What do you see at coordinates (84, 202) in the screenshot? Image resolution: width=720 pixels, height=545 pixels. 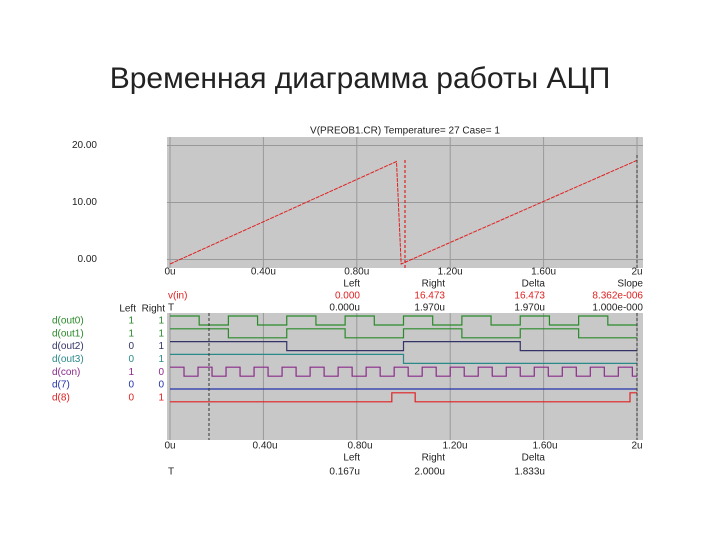 I see `y-tick-label: 10.00` at bounding box center [84, 202].